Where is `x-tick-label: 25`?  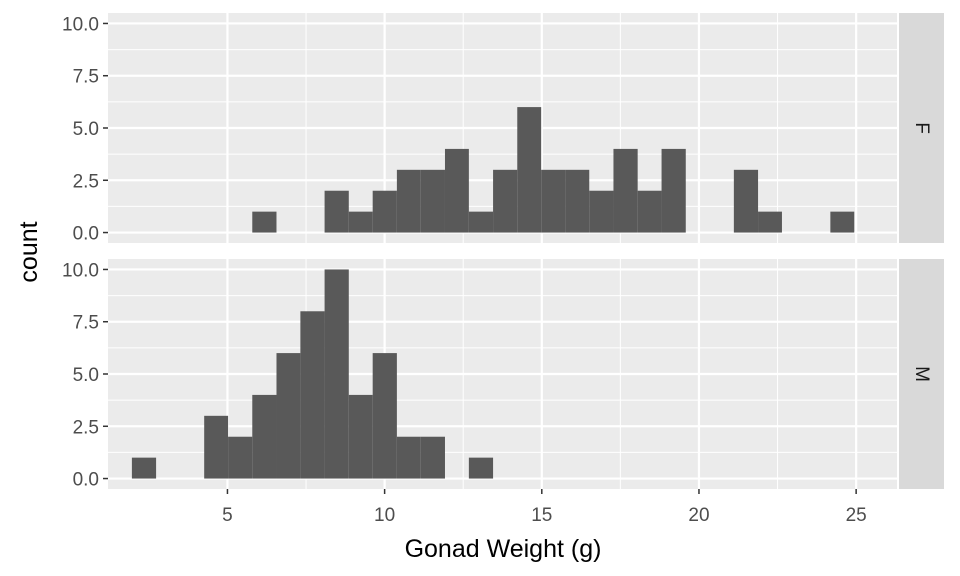 x-tick-label: 25 is located at coordinates (856, 515).